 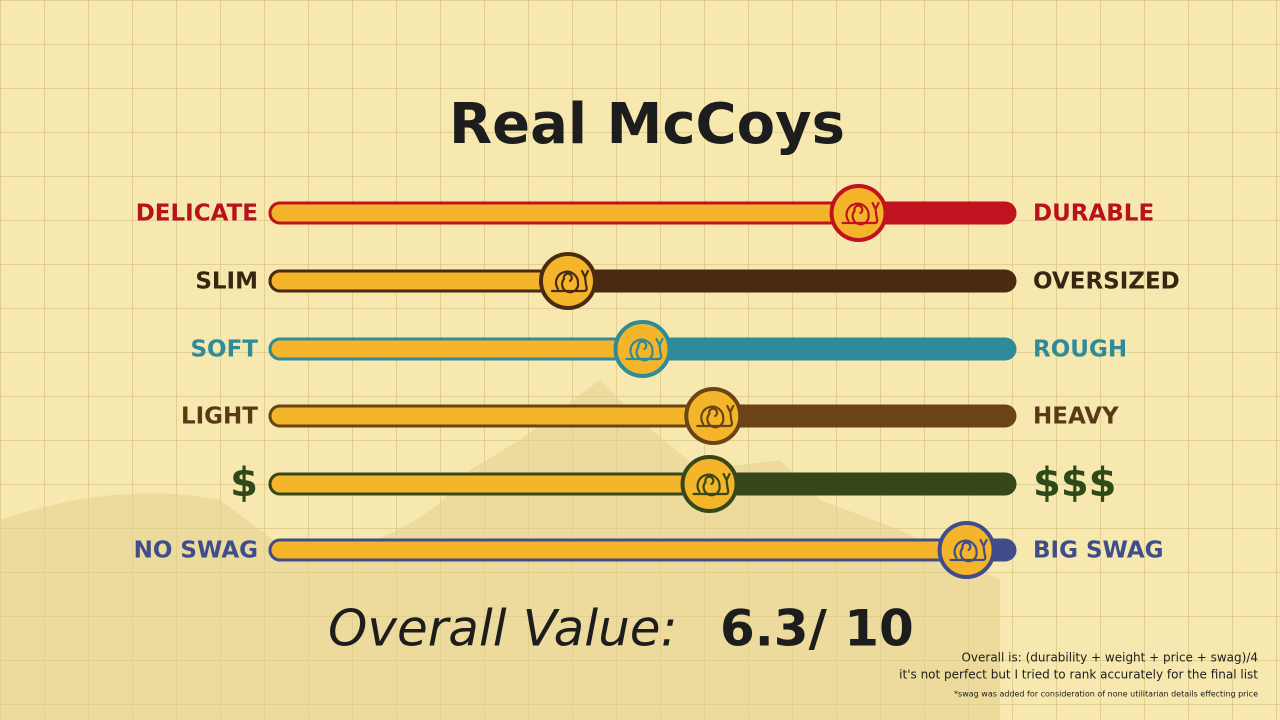 I want to click on slider: LIGHT HEAVY, so click(x=650, y=416).